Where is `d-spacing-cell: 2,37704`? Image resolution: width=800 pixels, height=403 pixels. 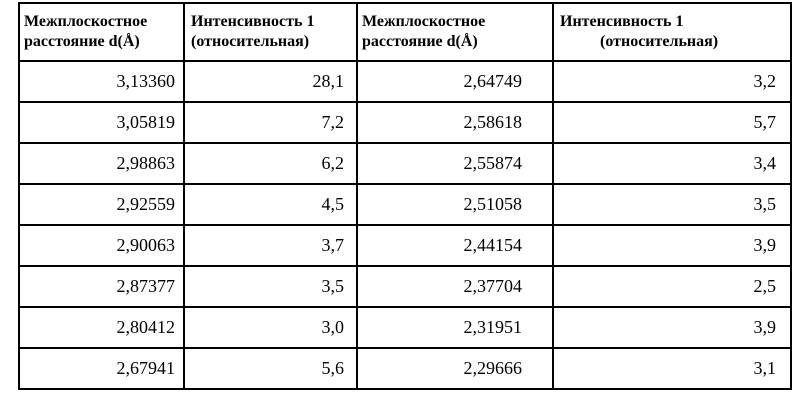 d-spacing-cell: 2,37704 is located at coordinates (455, 286).